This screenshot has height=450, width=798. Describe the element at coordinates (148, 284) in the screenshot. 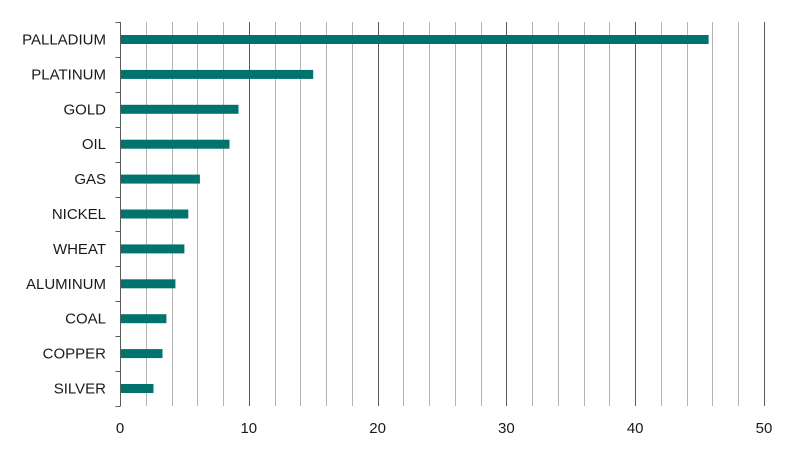

I see `bar-aluminum` at that location.